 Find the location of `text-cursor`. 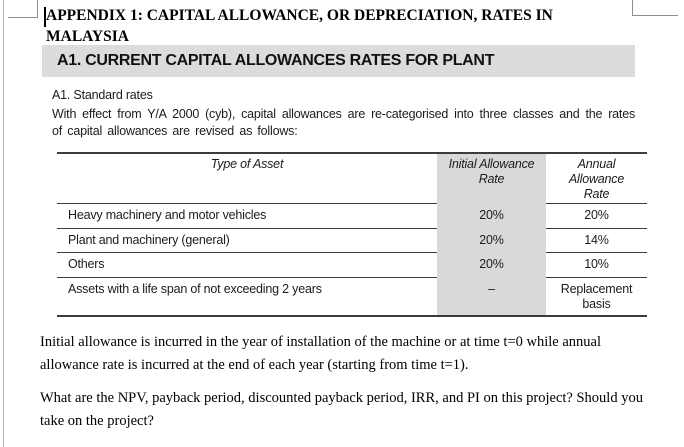

text-cursor is located at coordinates (45, 17).